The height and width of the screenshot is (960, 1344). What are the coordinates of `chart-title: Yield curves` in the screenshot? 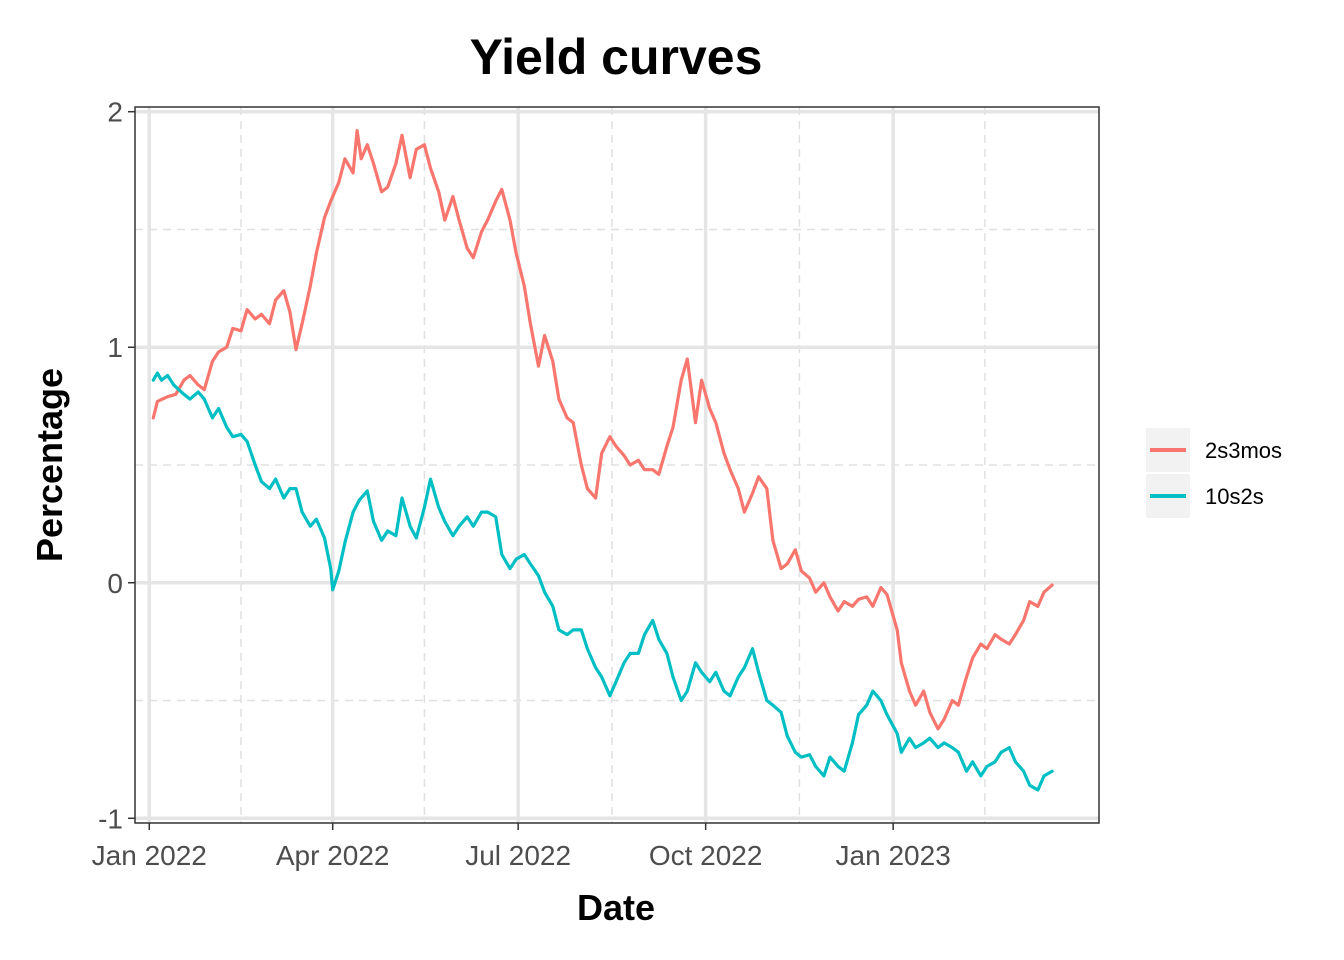 It's located at (616, 57).